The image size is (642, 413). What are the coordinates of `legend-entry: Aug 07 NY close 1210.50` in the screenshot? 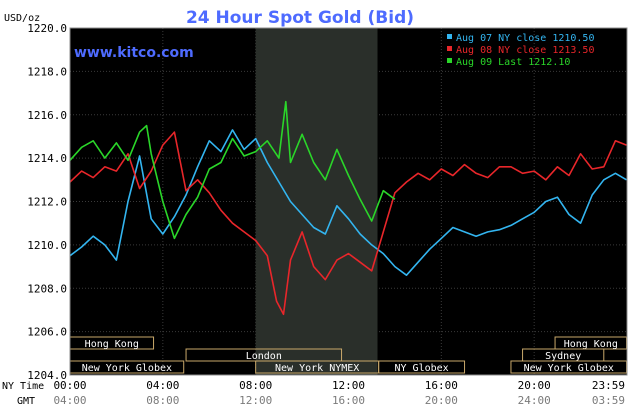 It's located at (525, 38).